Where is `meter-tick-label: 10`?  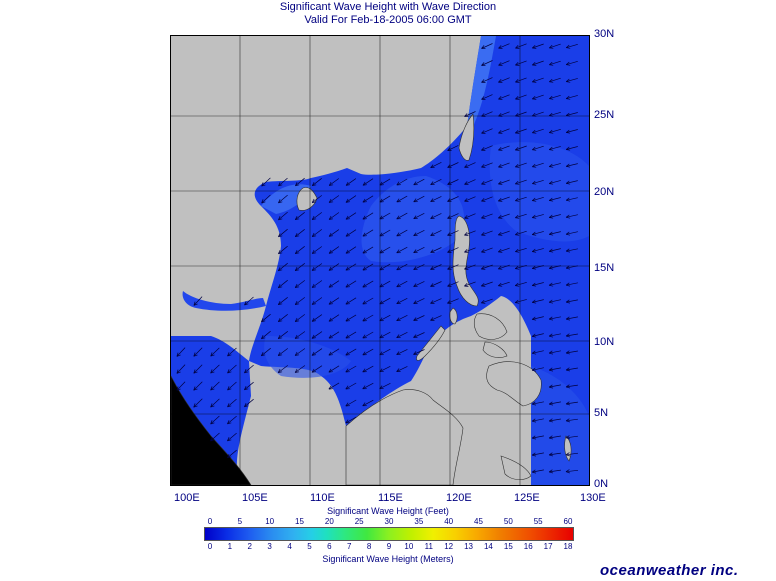
meter-tick-label: 10 is located at coordinates (409, 546).